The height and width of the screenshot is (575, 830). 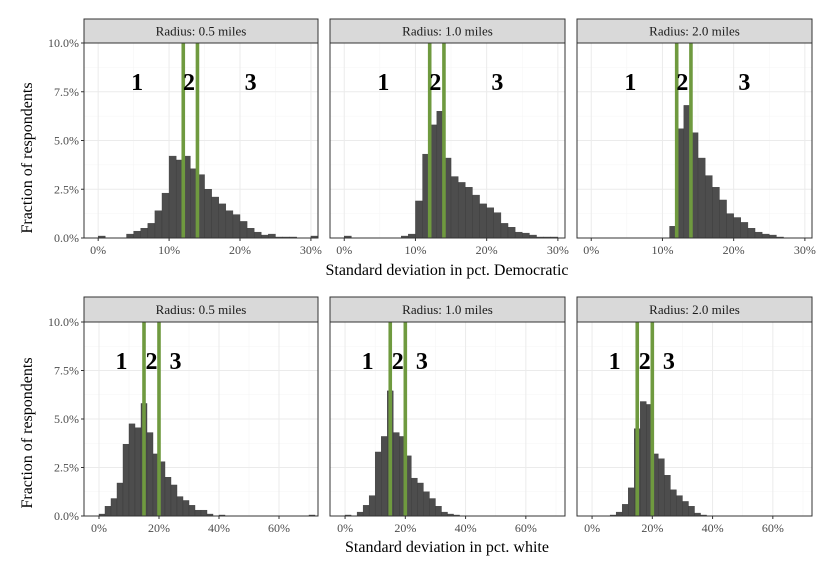 I want to click on facet-strip-label: Radius: 1.0 miles, so click(x=447, y=31).